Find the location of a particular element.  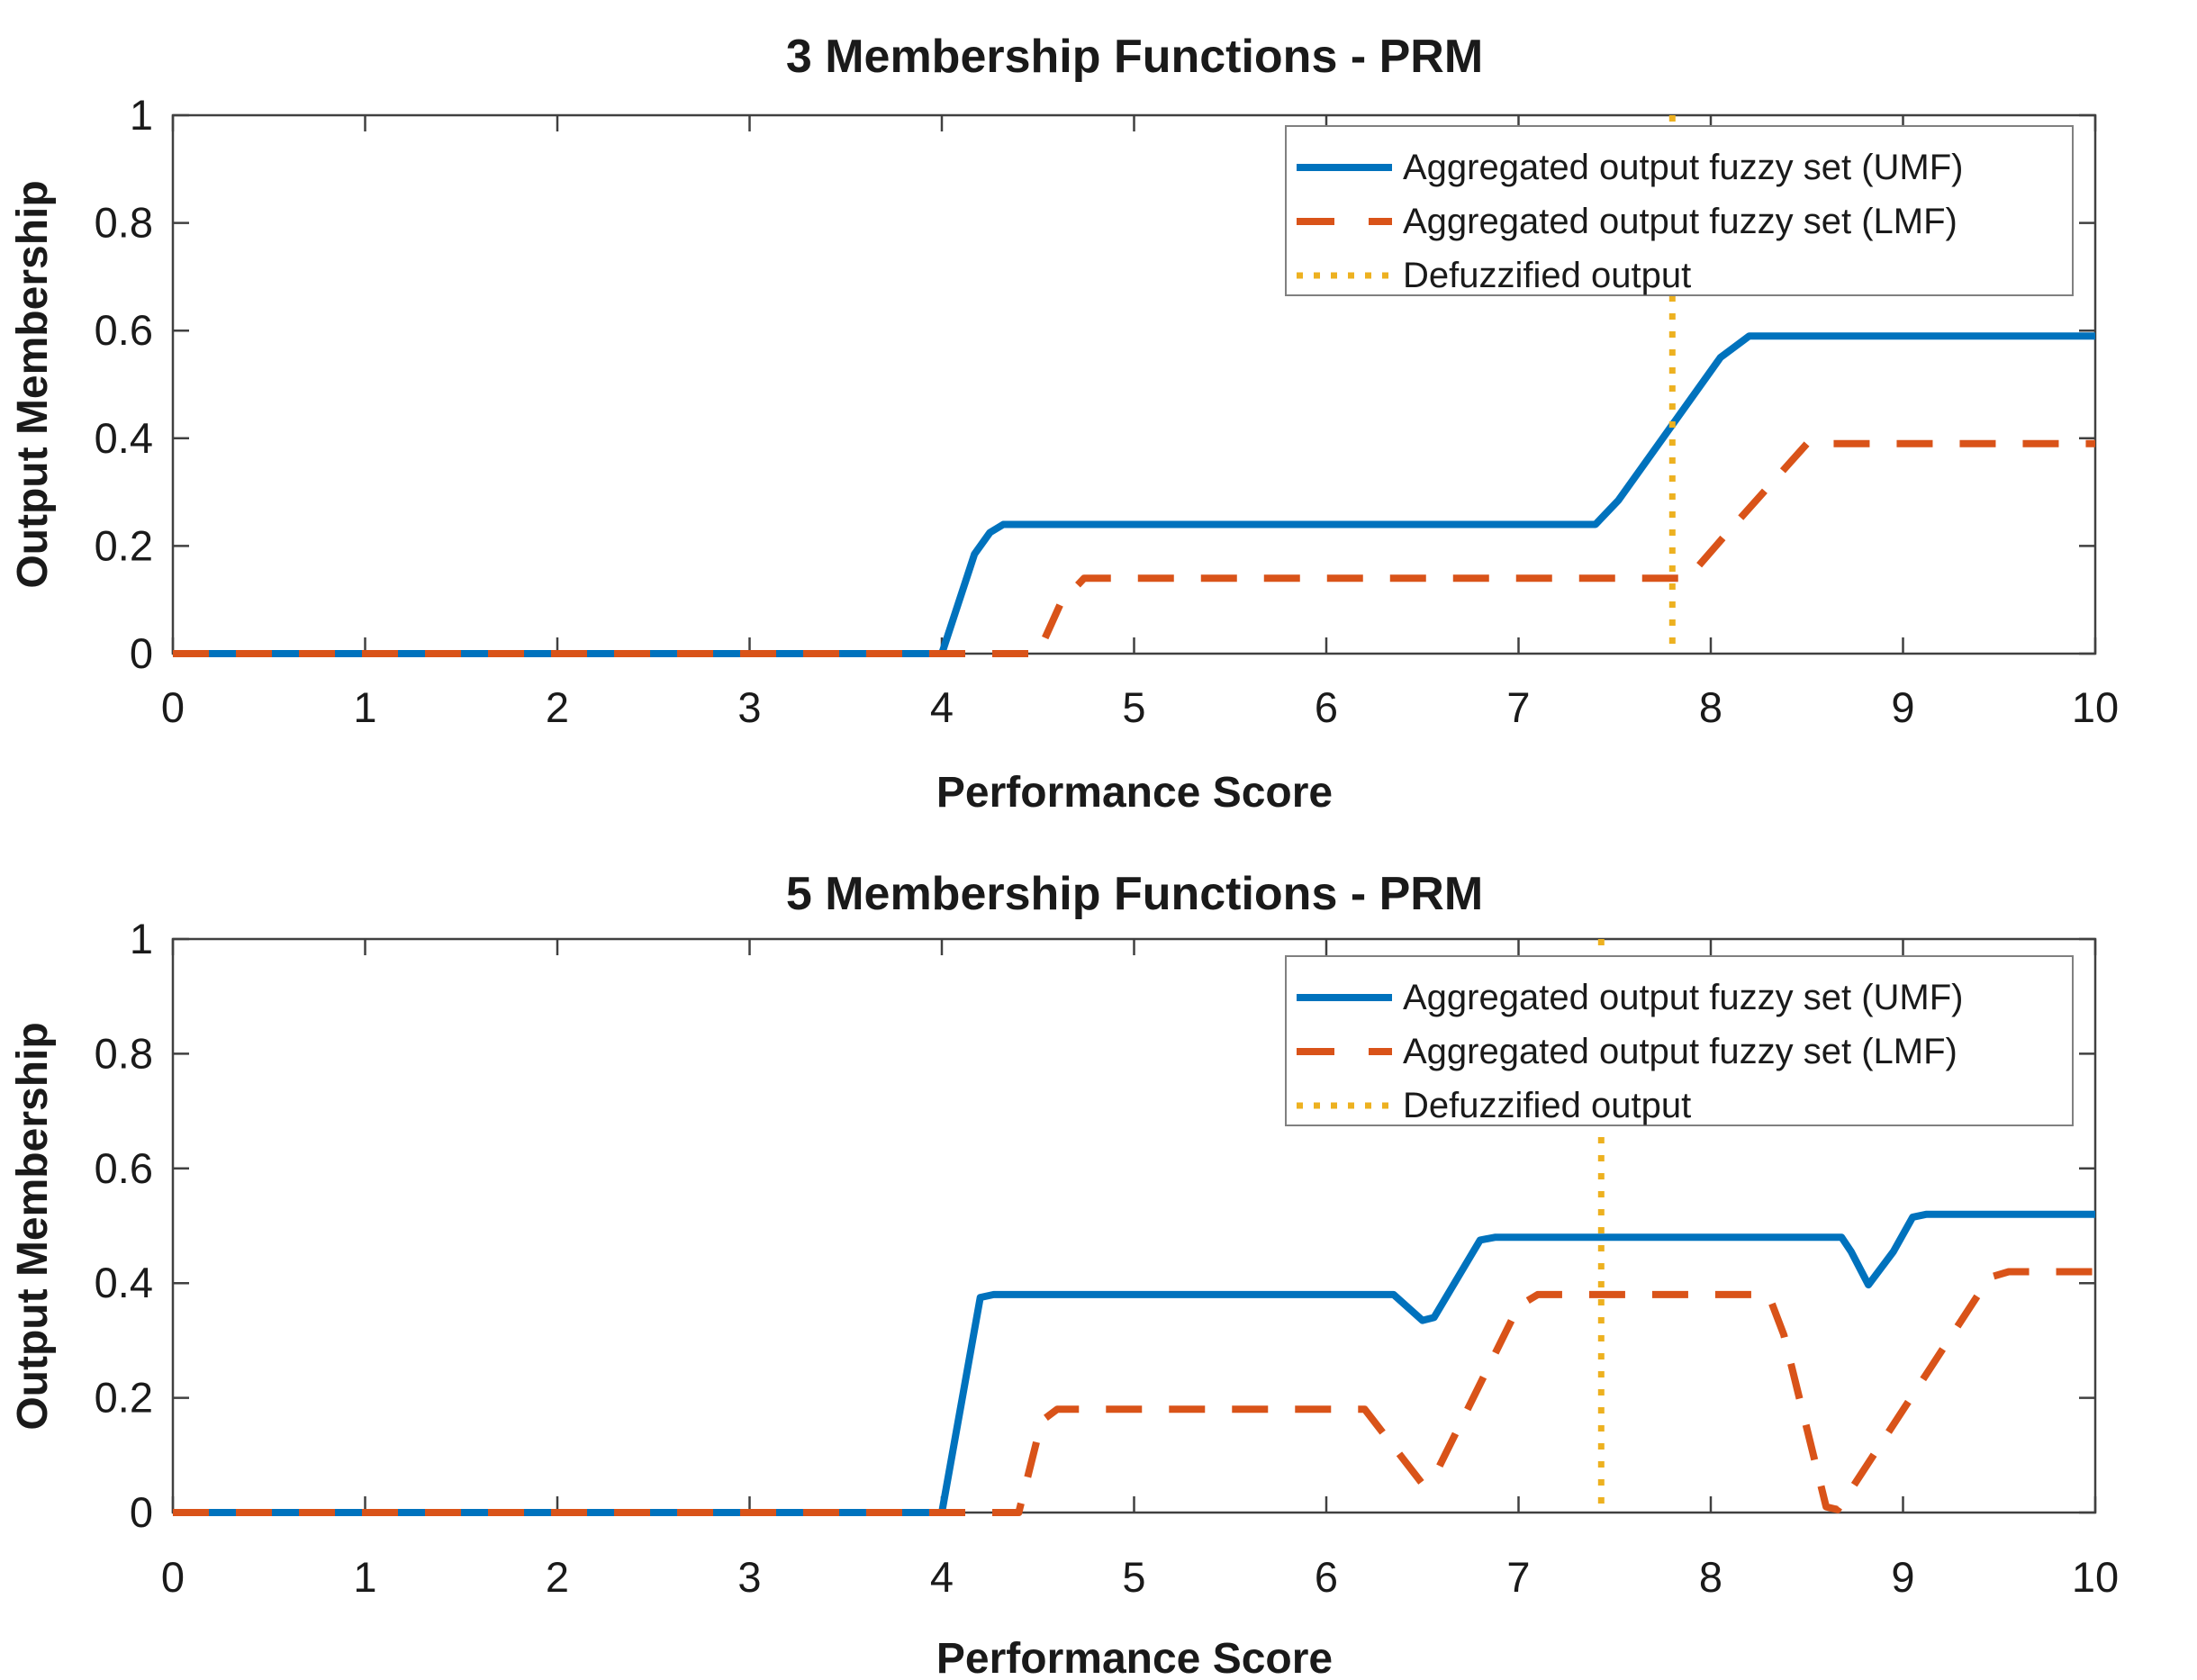

chart-title: 3 Membership Functions - PRM is located at coordinates (1134, 57).